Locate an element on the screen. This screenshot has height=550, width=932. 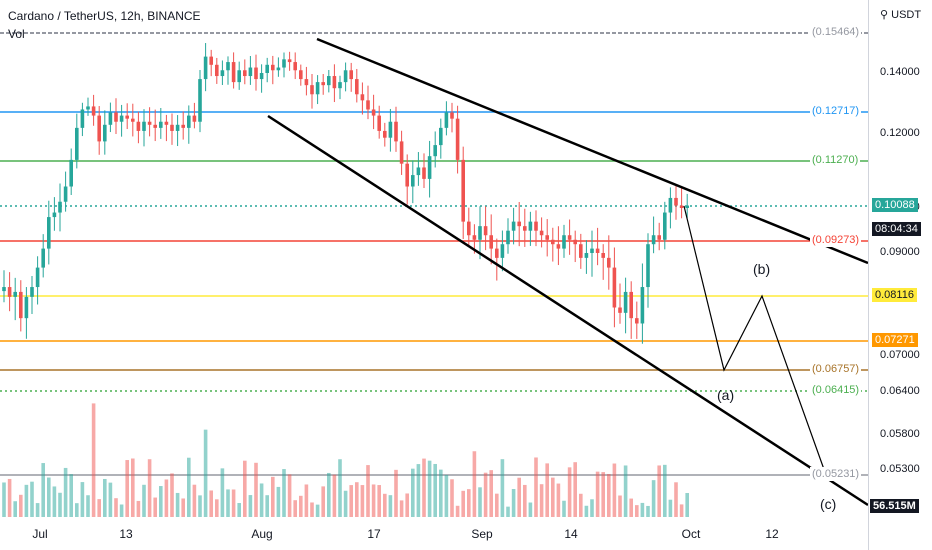
current-price-label: 0.10088 is located at coordinates (895, 205).